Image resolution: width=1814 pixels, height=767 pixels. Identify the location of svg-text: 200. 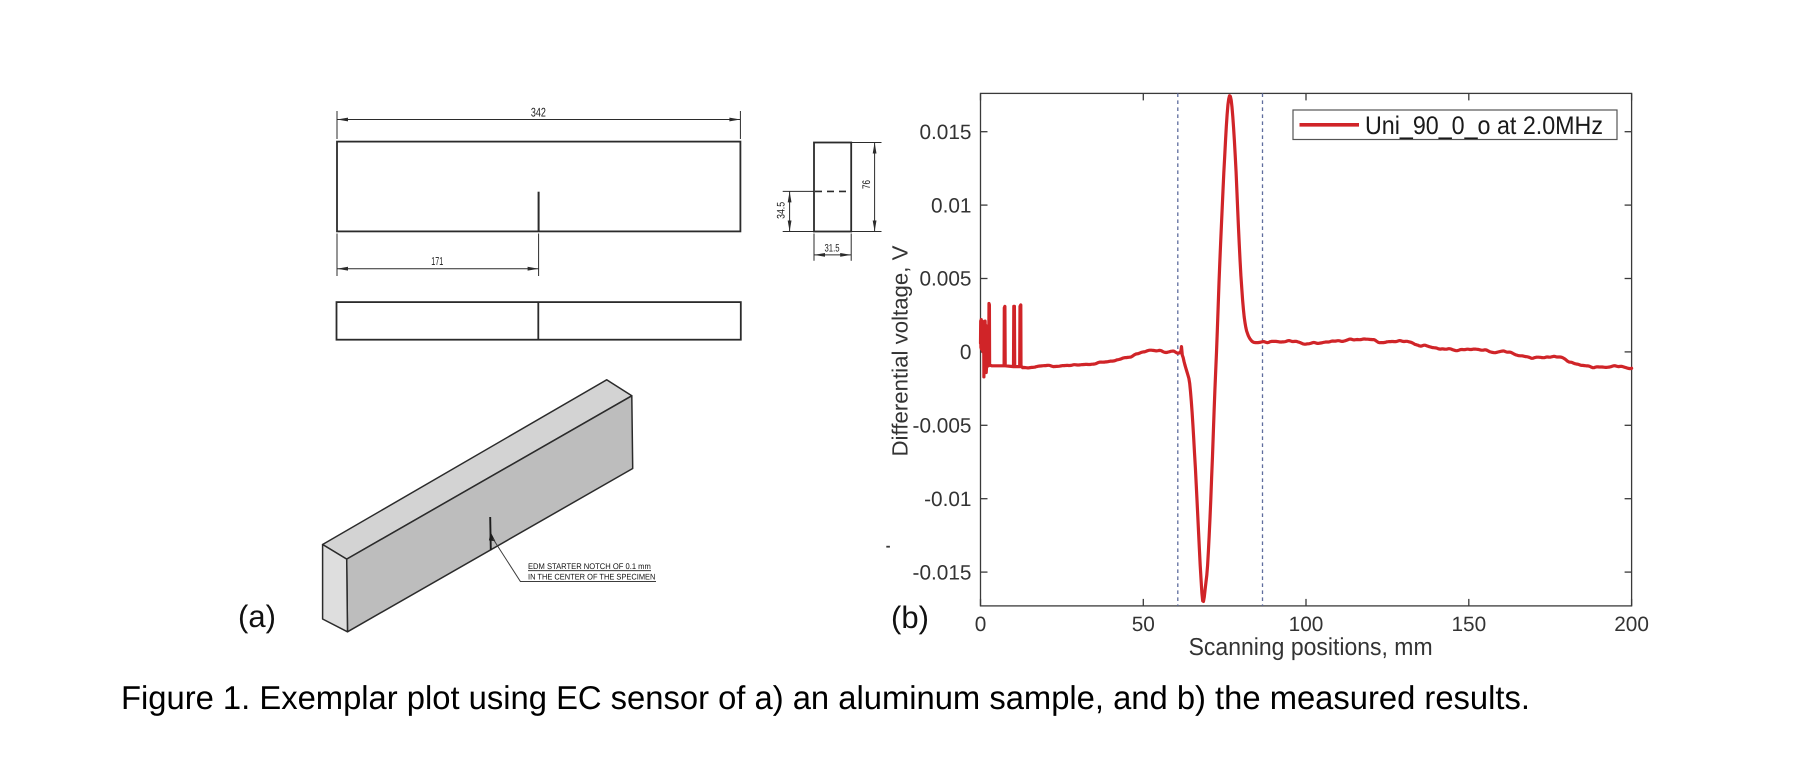
(1631, 624).